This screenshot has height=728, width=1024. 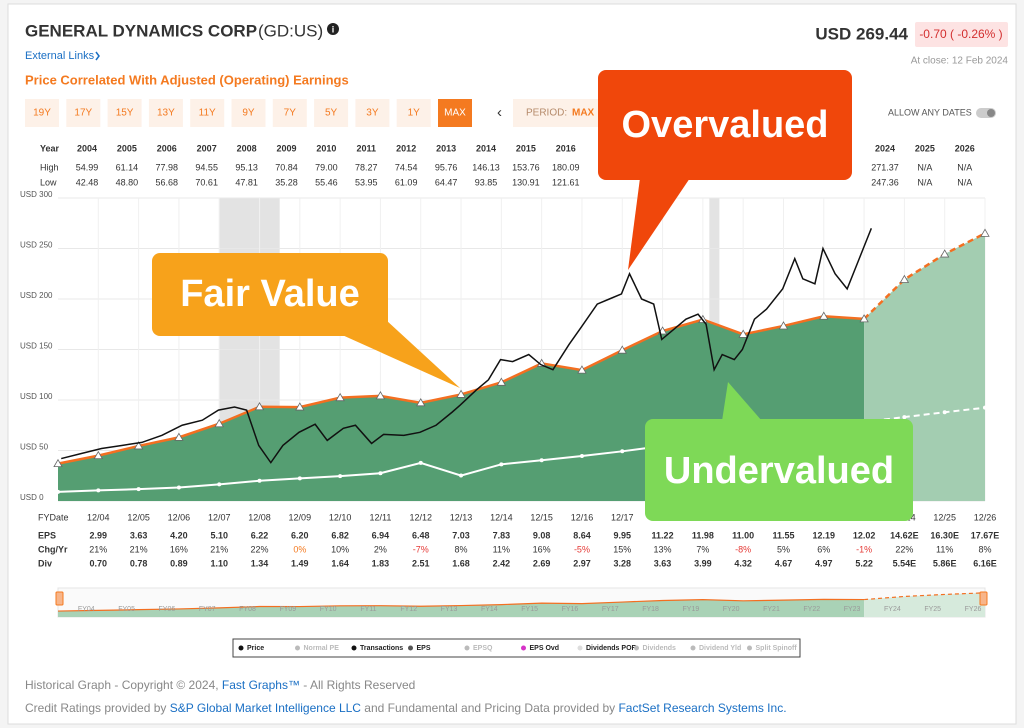 What do you see at coordinates (326, 167) in the screenshot?
I see `high: 79.00` at bounding box center [326, 167].